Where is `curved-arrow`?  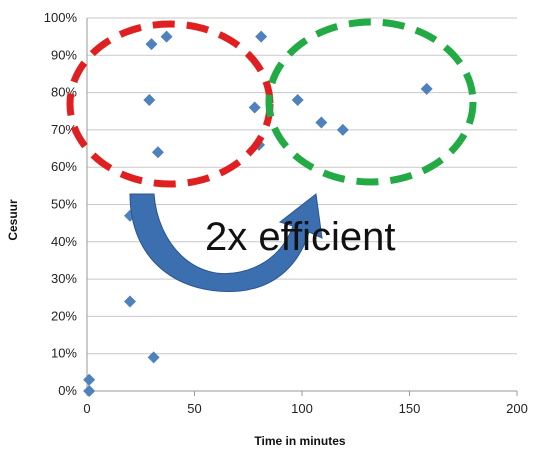
curved-arrow is located at coordinates (226, 242).